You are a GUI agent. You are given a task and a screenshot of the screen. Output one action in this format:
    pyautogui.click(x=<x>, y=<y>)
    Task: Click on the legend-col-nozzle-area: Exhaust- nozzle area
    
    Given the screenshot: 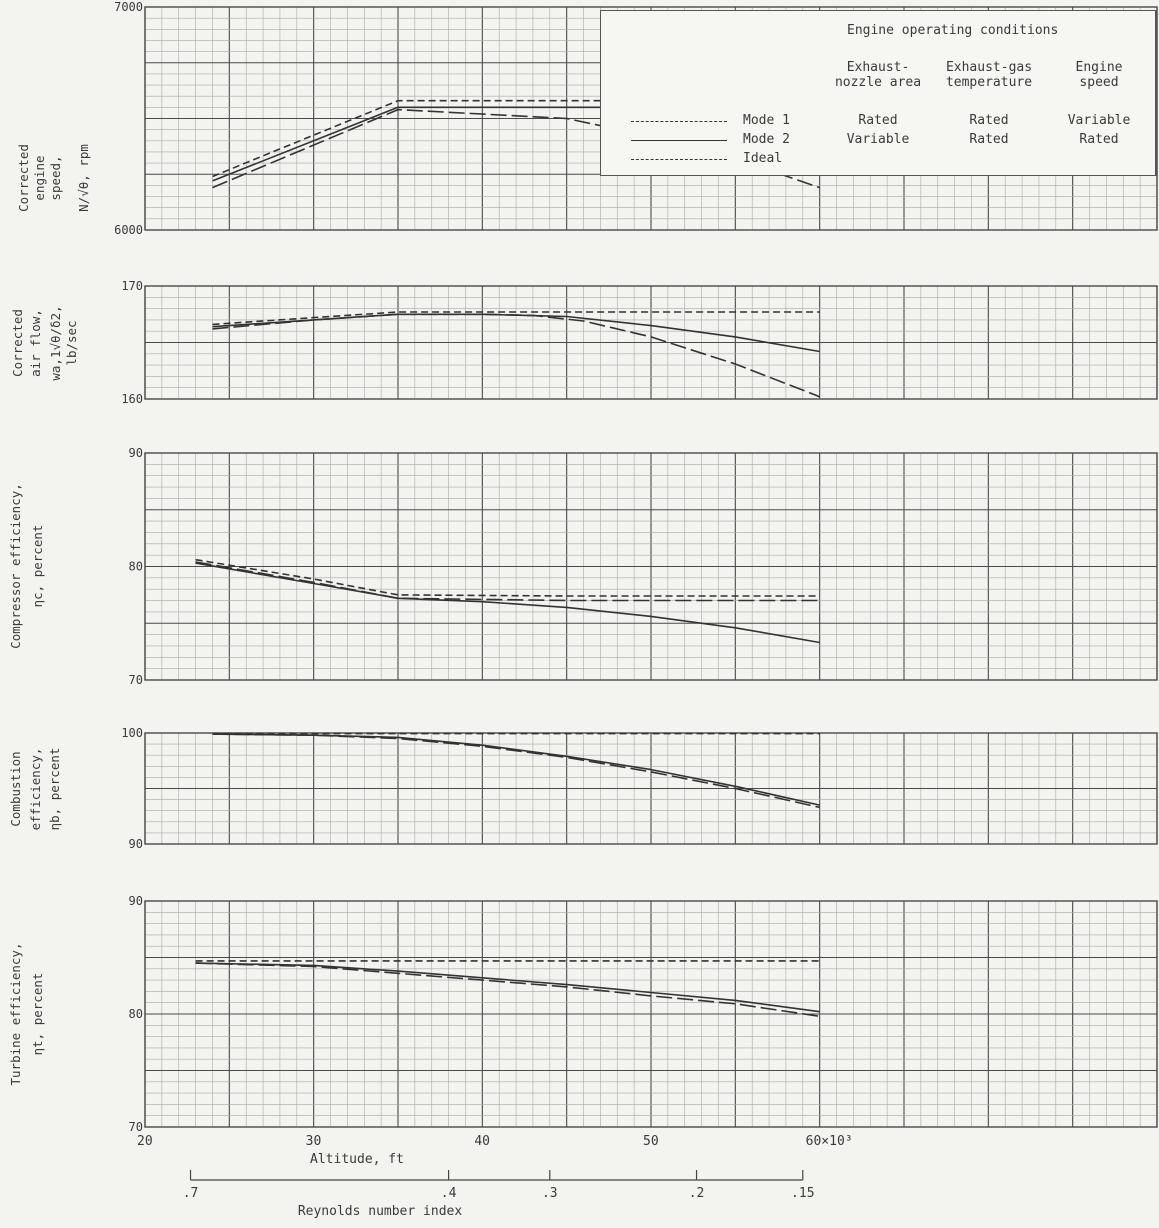 What is the action you would take?
    pyautogui.click(x=878, y=75)
    